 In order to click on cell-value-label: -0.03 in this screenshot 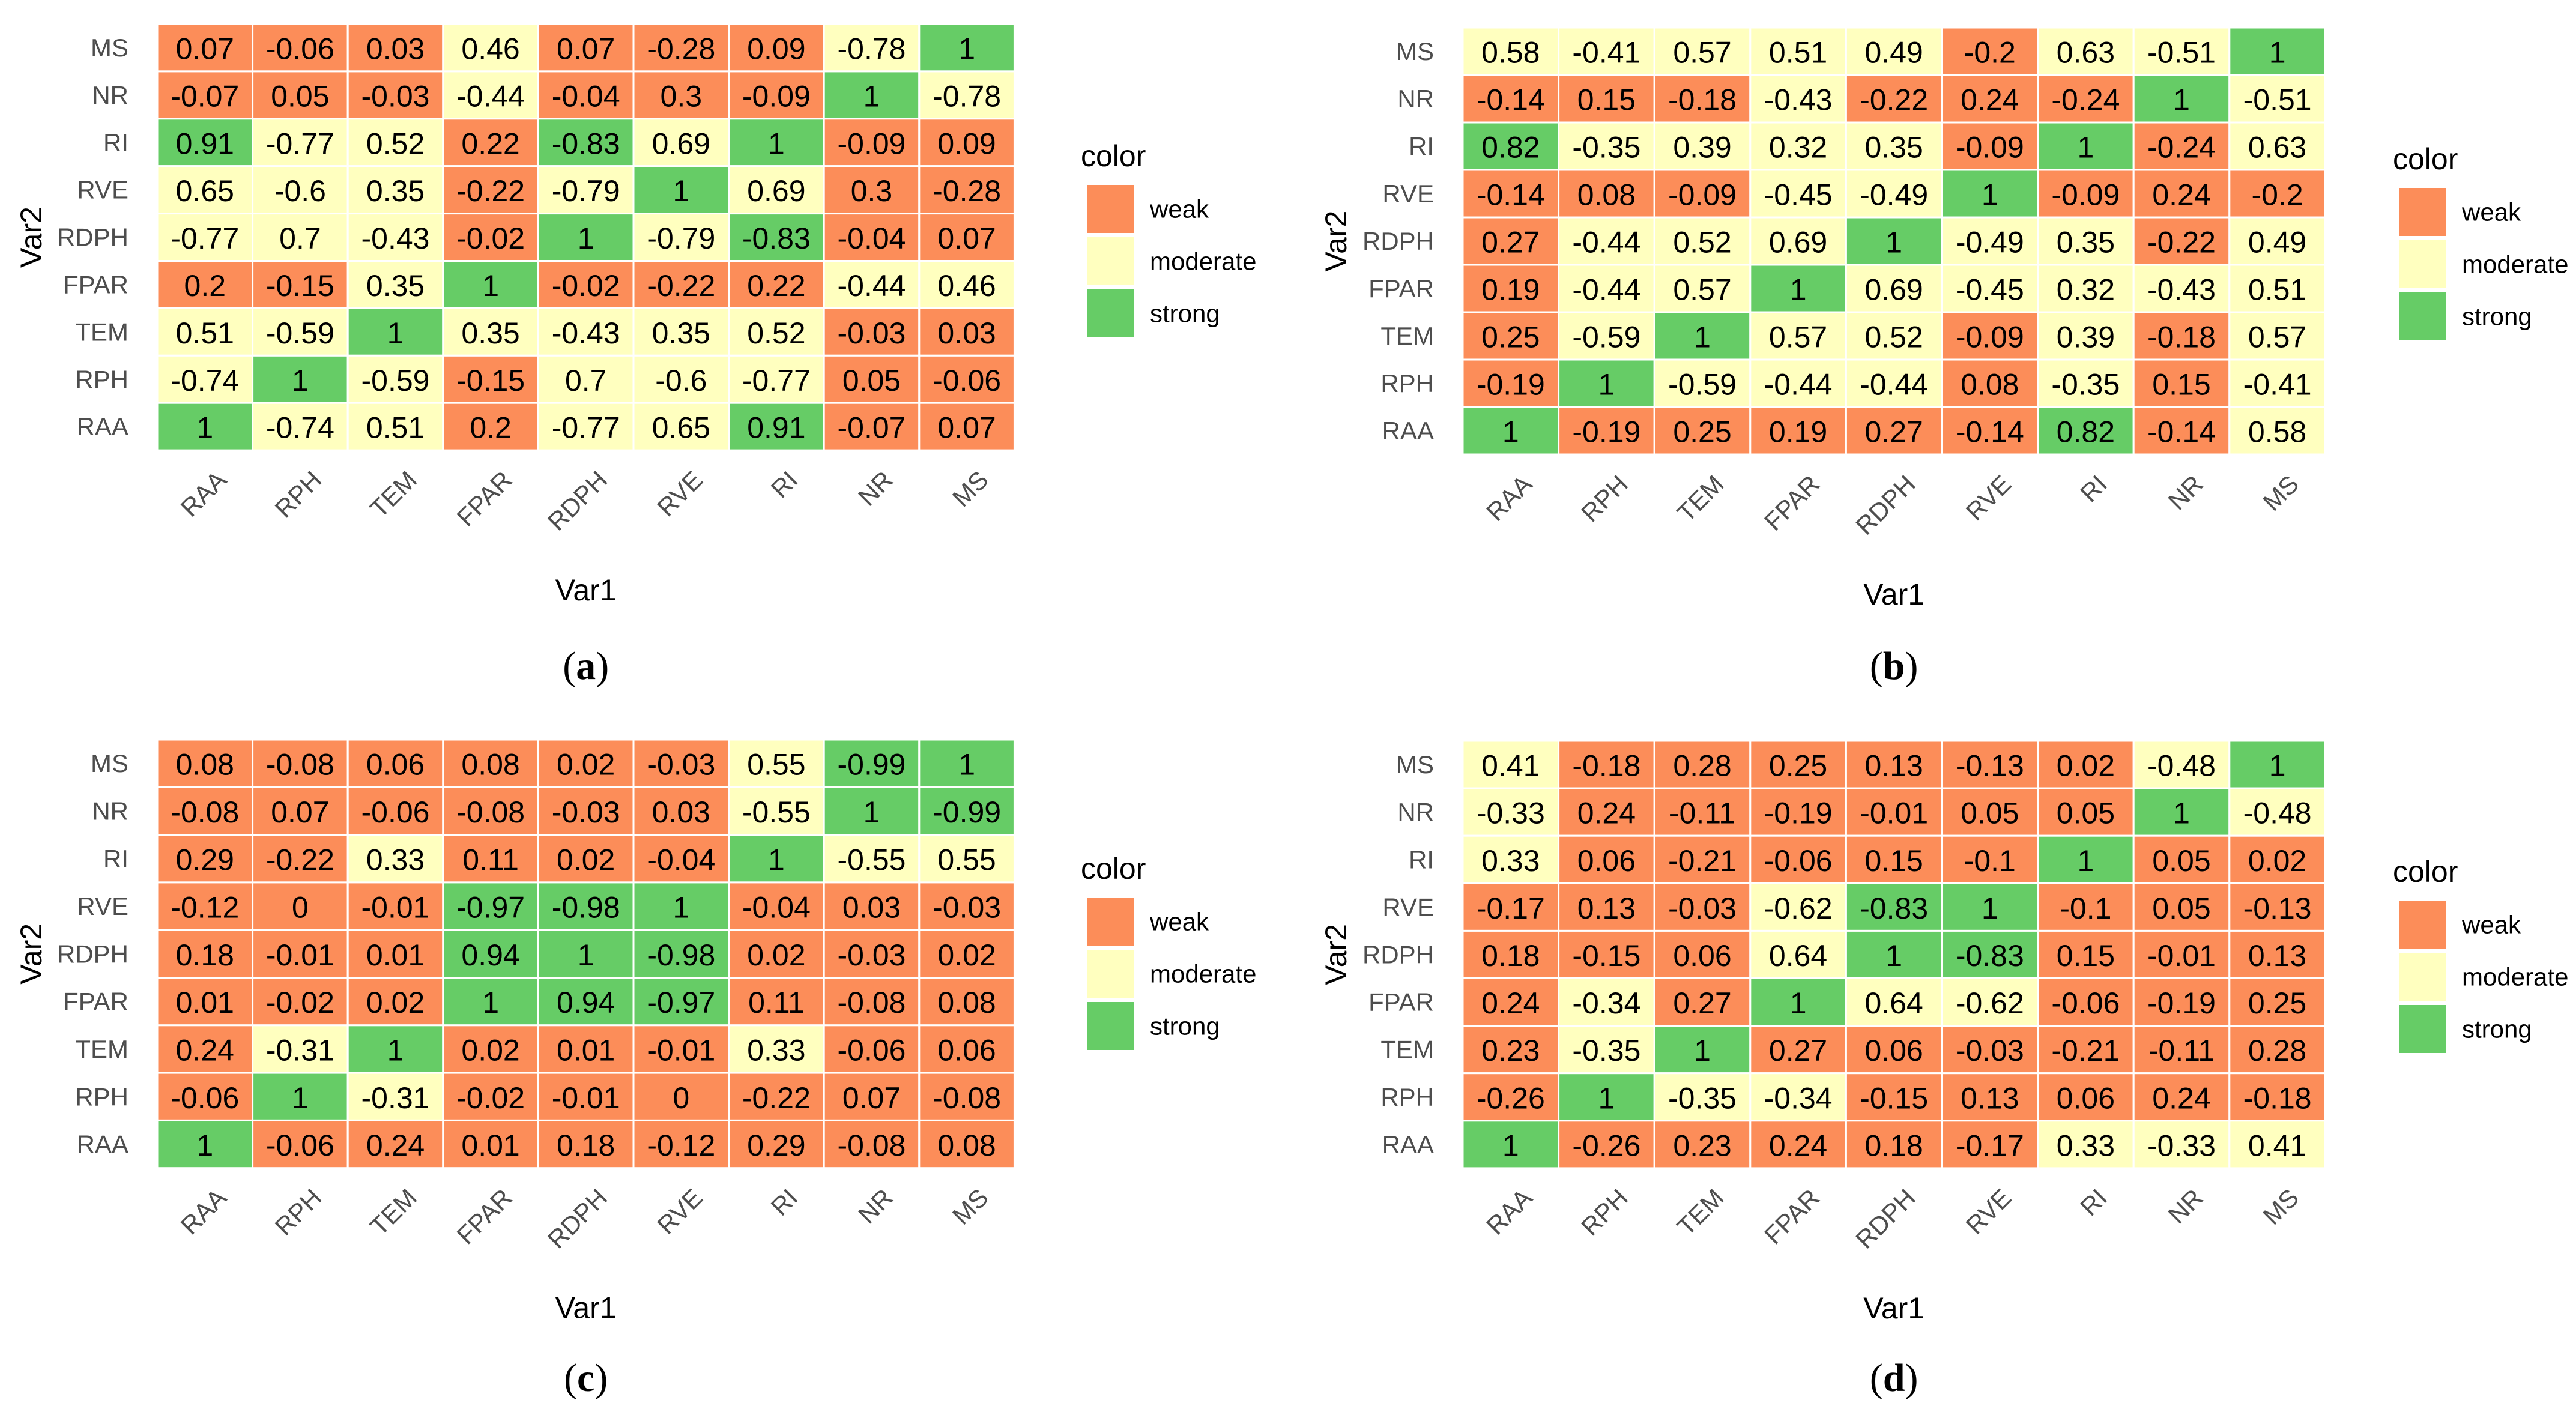, I will do `click(967, 908)`.